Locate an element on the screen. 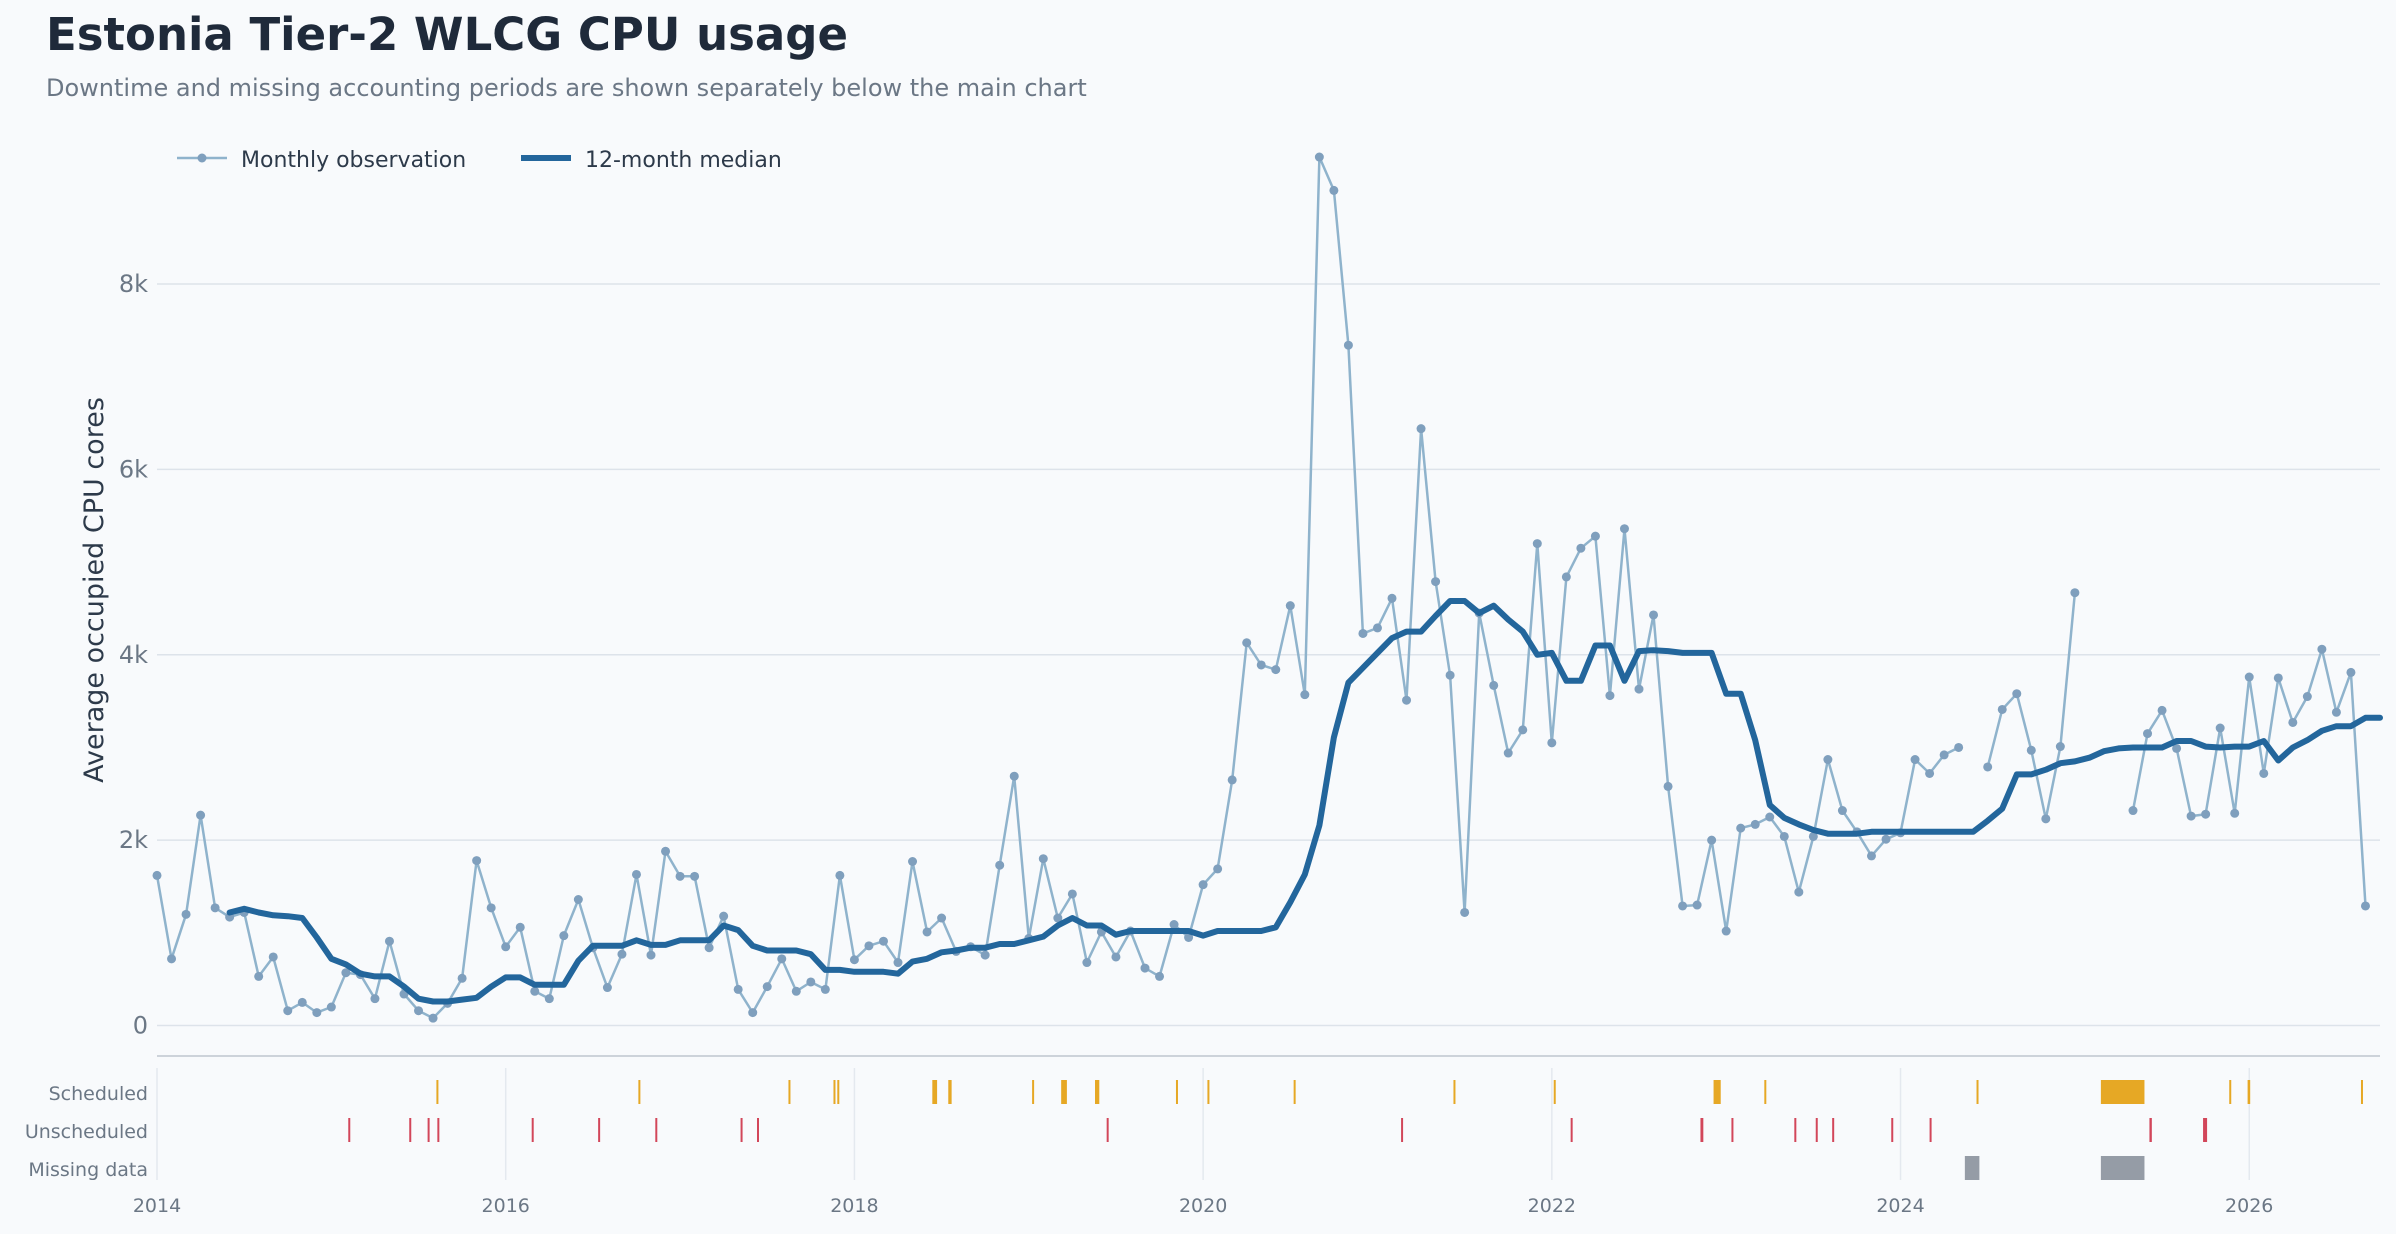 This screenshot has height=1234, width=2396. y-tick-label: 0 is located at coordinates (140, 1026).